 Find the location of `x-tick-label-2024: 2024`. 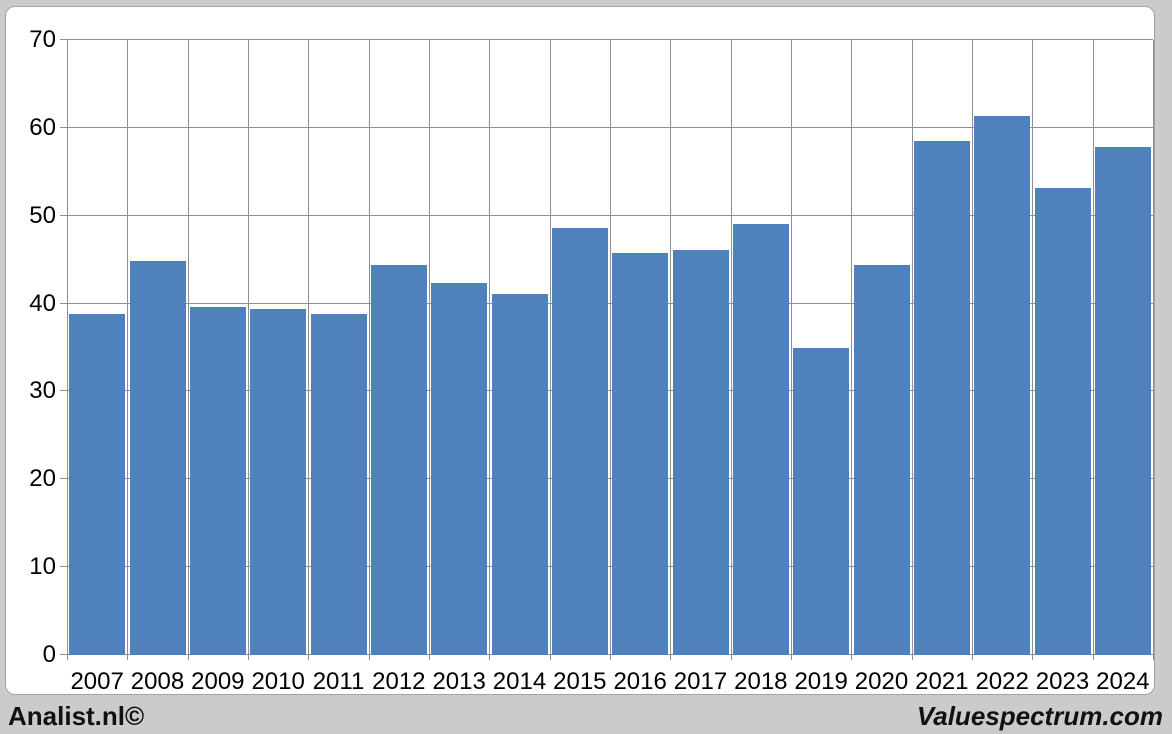

x-tick-label-2024: 2024 is located at coordinates (1123, 681).